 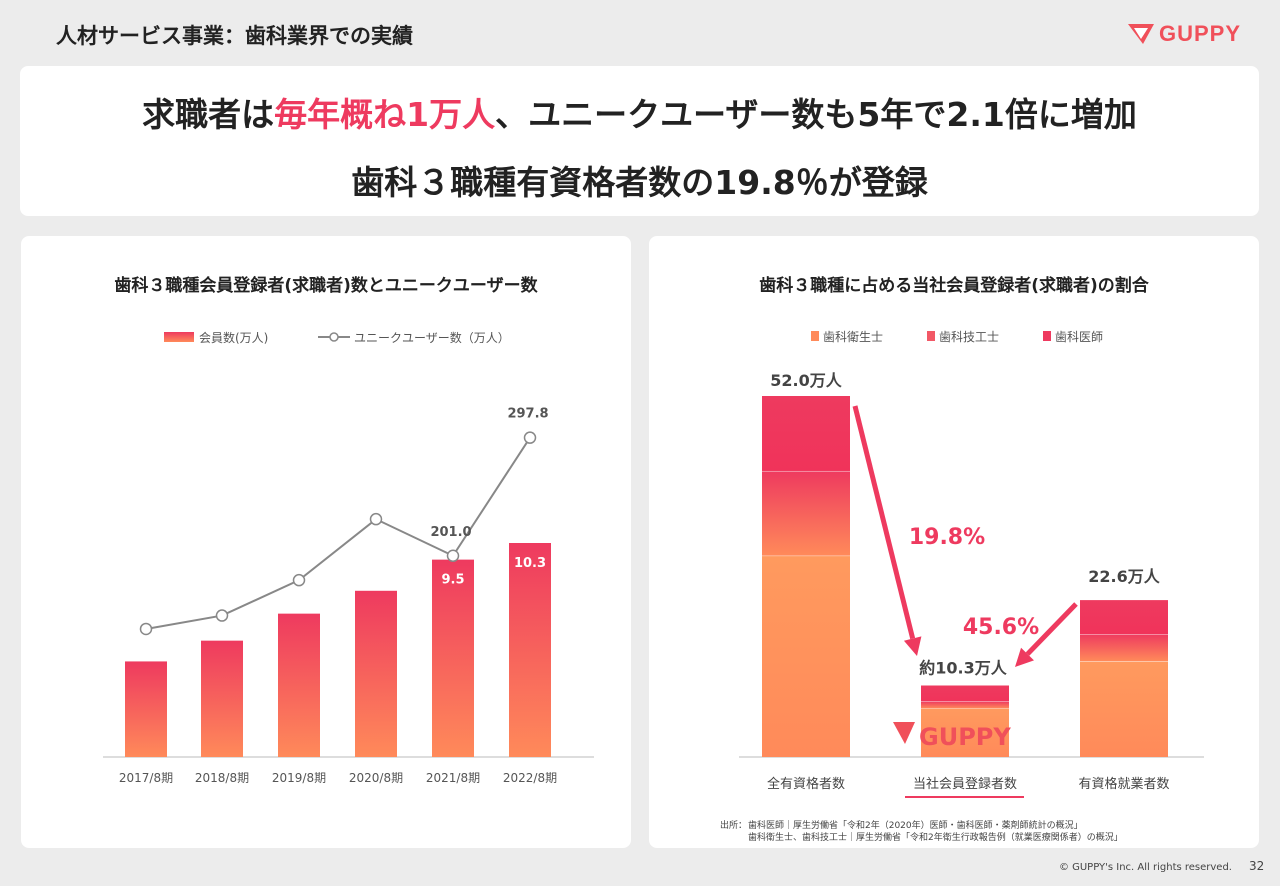 What do you see at coordinates (1141, 34) in the screenshot?
I see `guppy-fish-icon` at bounding box center [1141, 34].